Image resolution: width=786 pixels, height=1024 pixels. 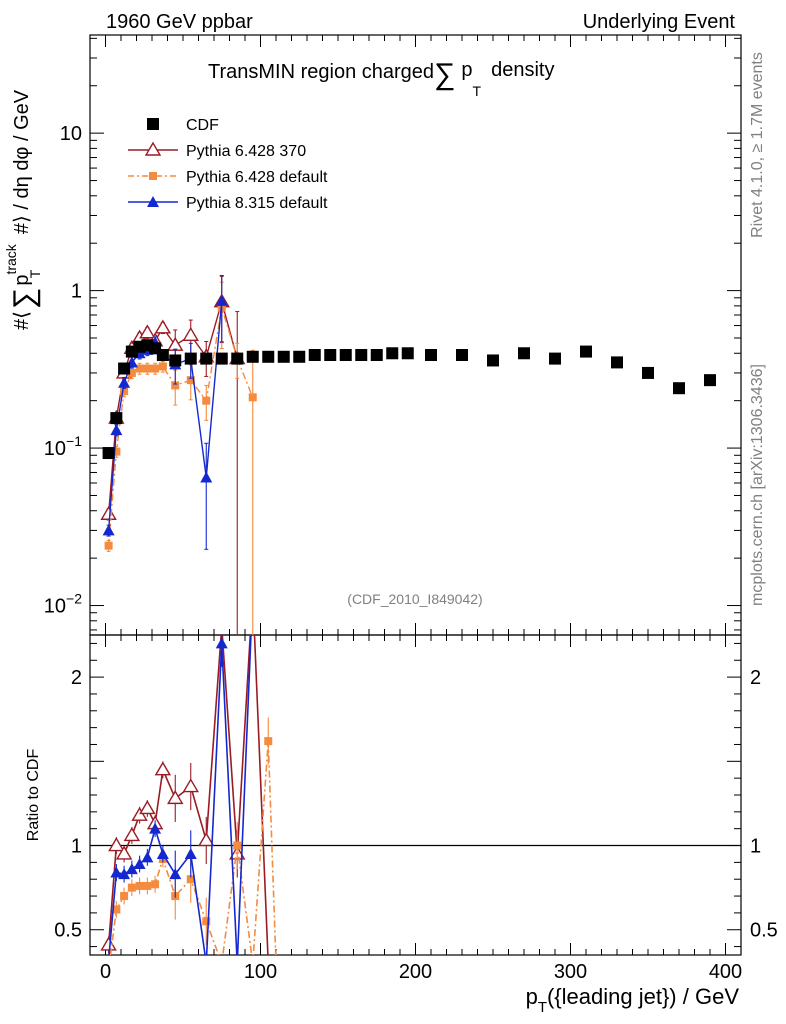 I want to click on legend-entry: Pythia 6.428 default, so click(x=228, y=177).